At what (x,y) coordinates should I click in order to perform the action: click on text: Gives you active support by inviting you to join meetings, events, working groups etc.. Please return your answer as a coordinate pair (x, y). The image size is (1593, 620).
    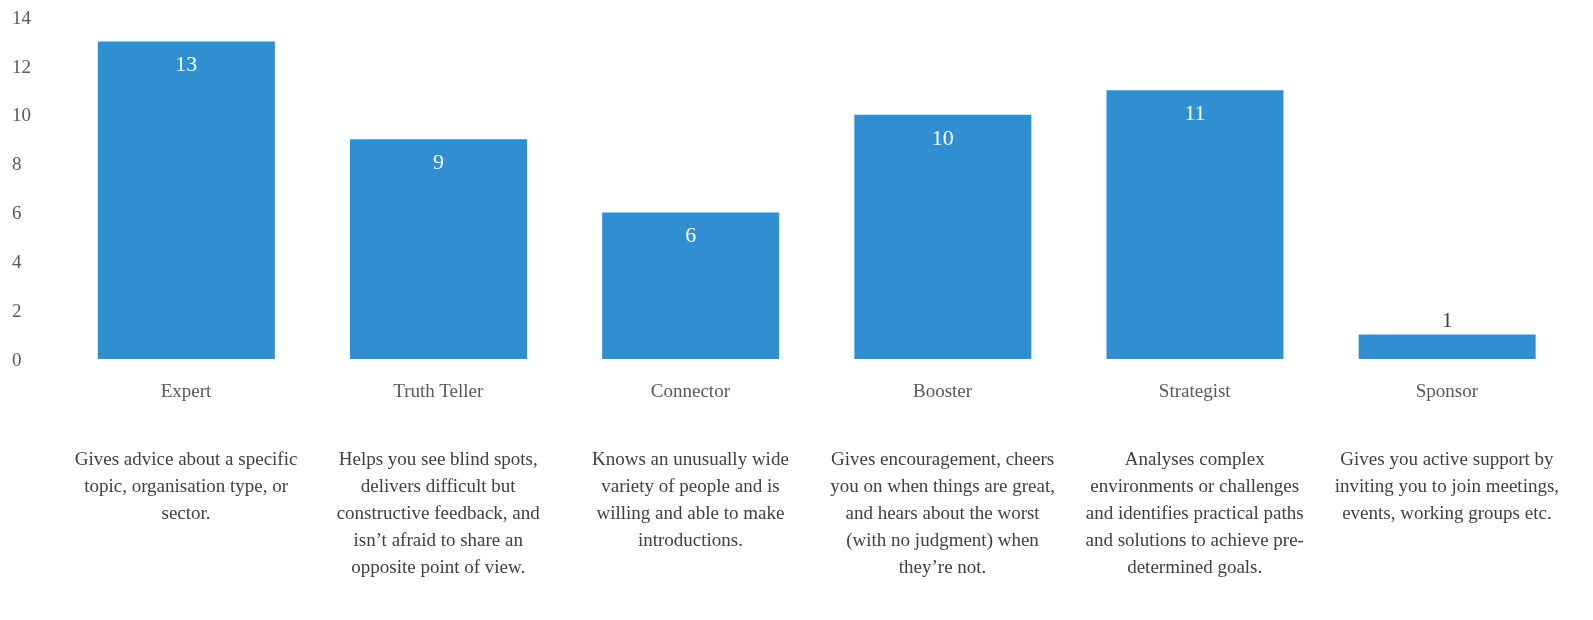
    Looking at the image, I should click on (1447, 486).